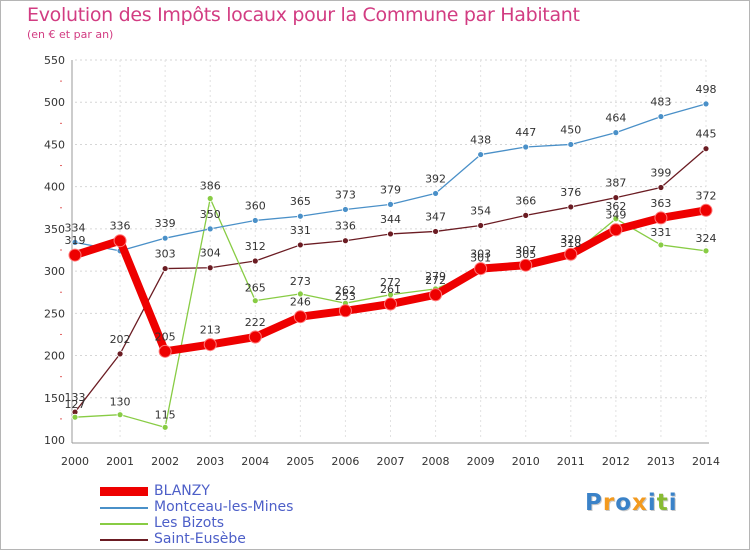 This screenshot has width=750, height=550. Describe the element at coordinates (250, 523) in the screenshot. I see `legend-item-bizots: Les Bizots` at that location.